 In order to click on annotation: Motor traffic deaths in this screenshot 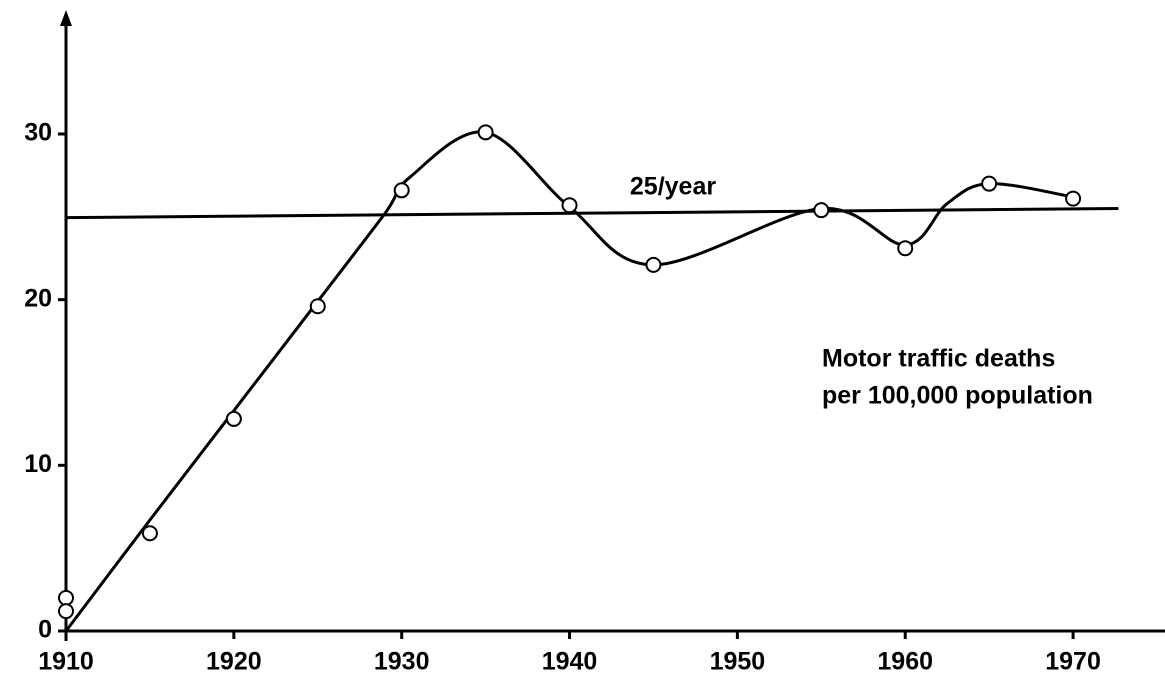, I will do `click(938, 359)`.